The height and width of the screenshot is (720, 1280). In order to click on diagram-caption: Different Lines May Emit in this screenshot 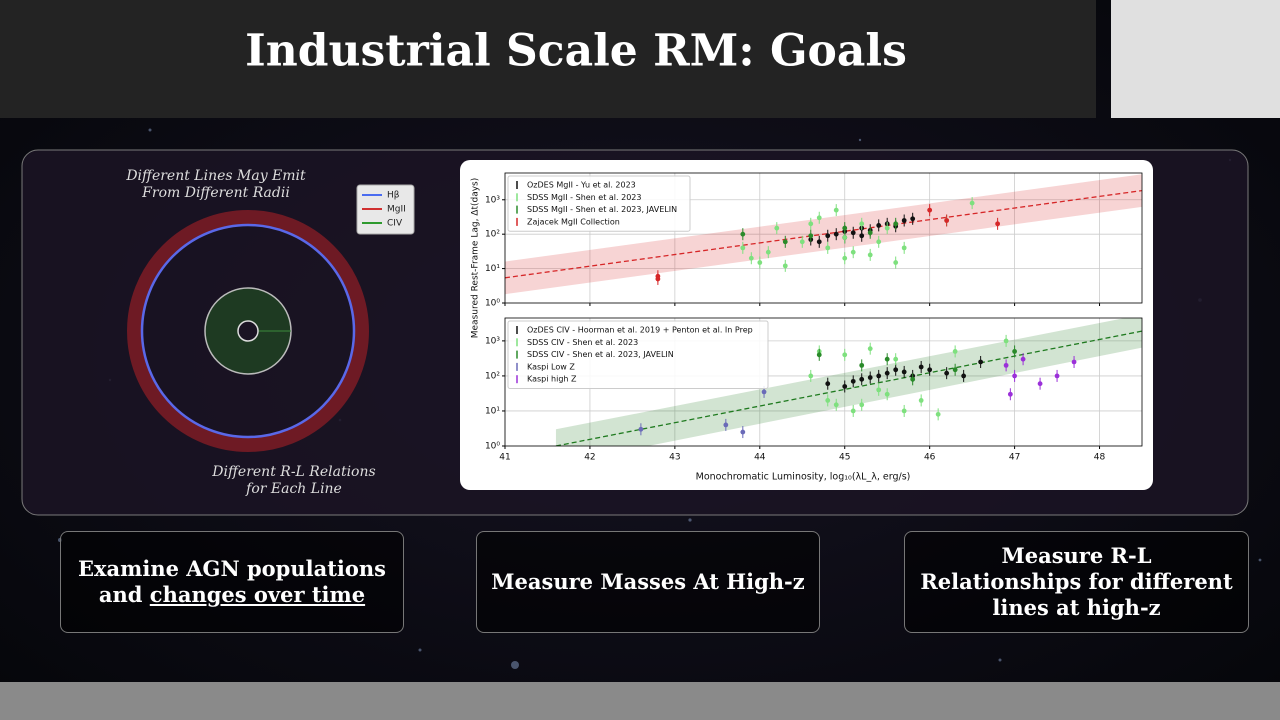, I will do `click(215, 176)`.